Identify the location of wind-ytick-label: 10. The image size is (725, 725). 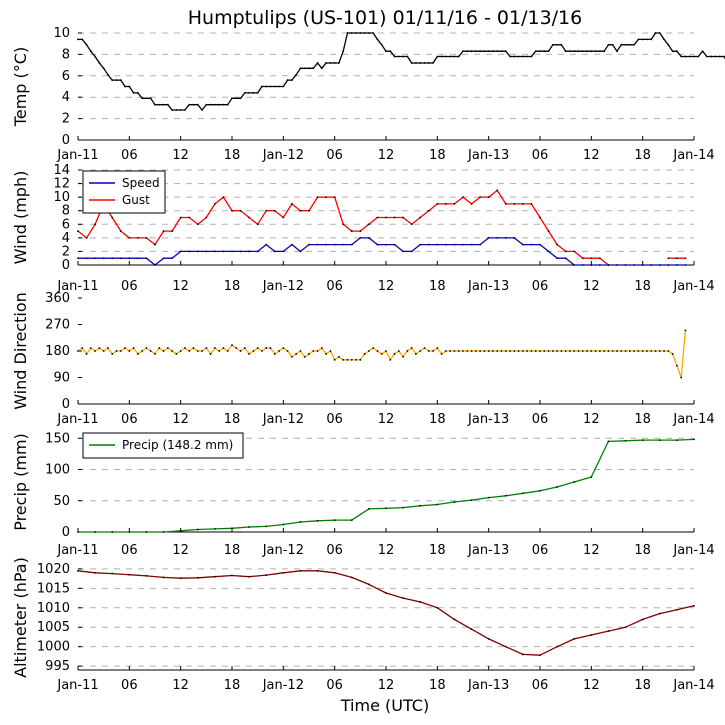
(61, 197).